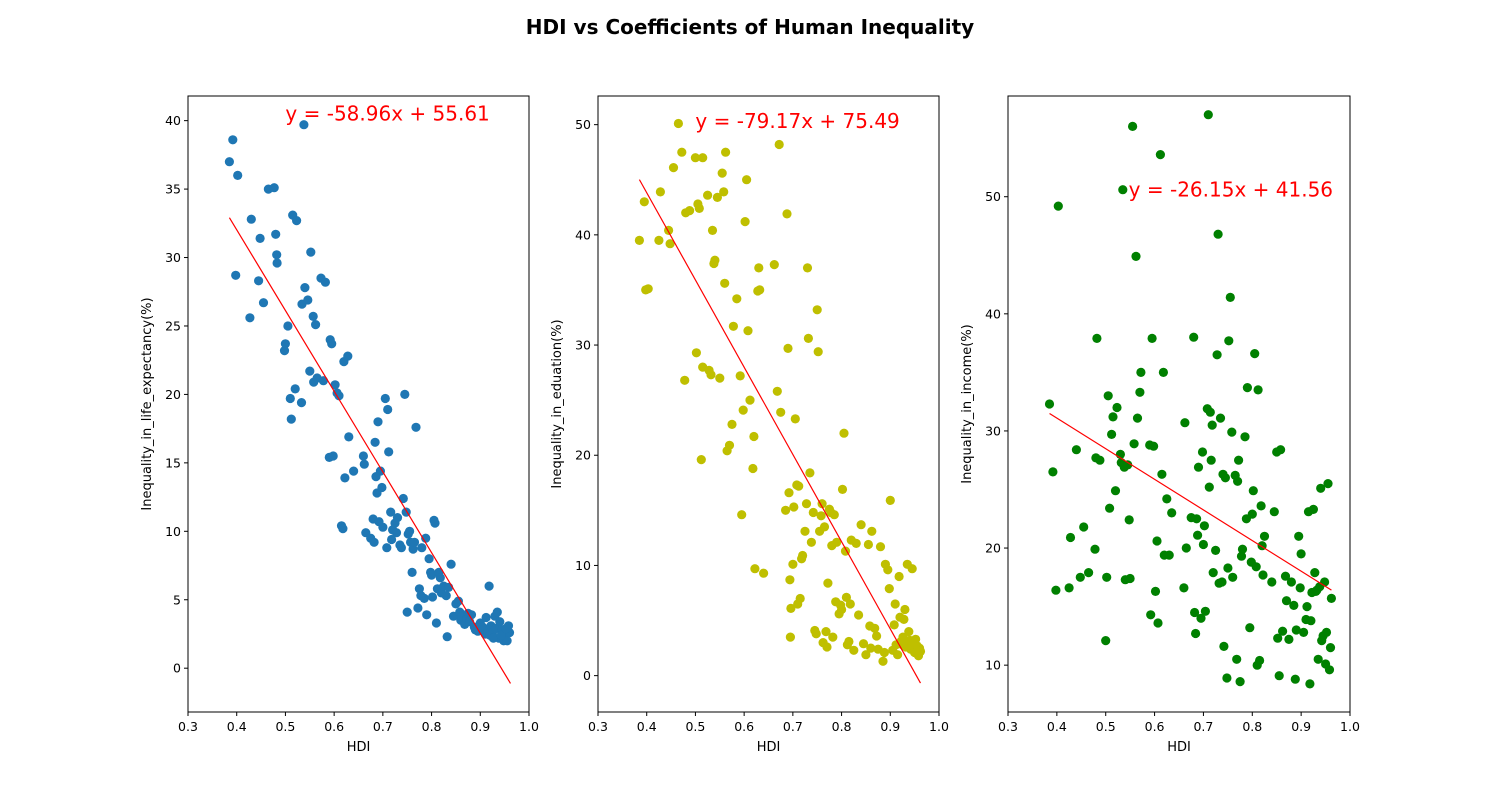 The image size is (1500, 800). I want to click on x-tick-label: 0.7, so click(383, 726).